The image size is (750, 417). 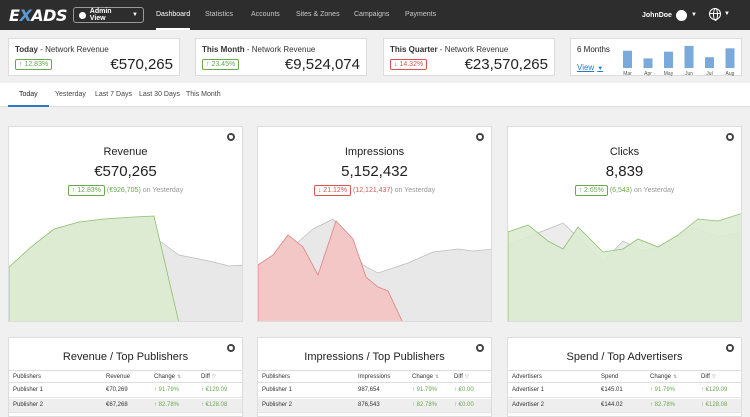 What do you see at coordinates (624, 152) in the screenshot?
I see `panel-title: Clicks` at bounding box center [624, 152].